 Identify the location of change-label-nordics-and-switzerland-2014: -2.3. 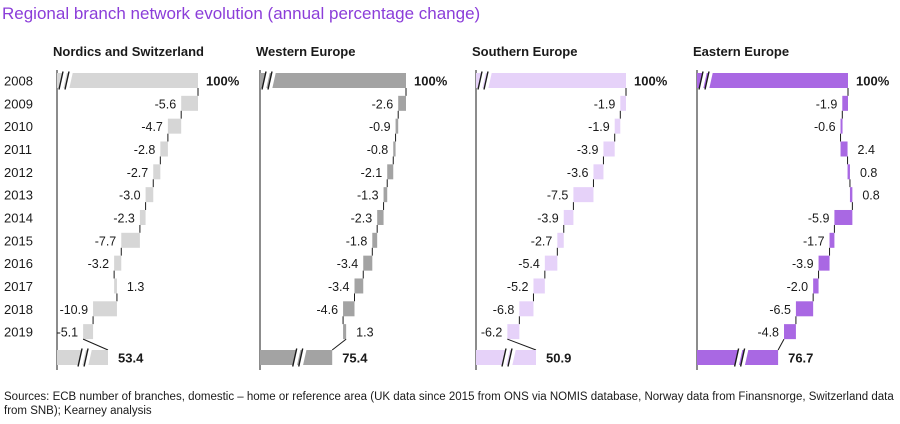
(124, 218).